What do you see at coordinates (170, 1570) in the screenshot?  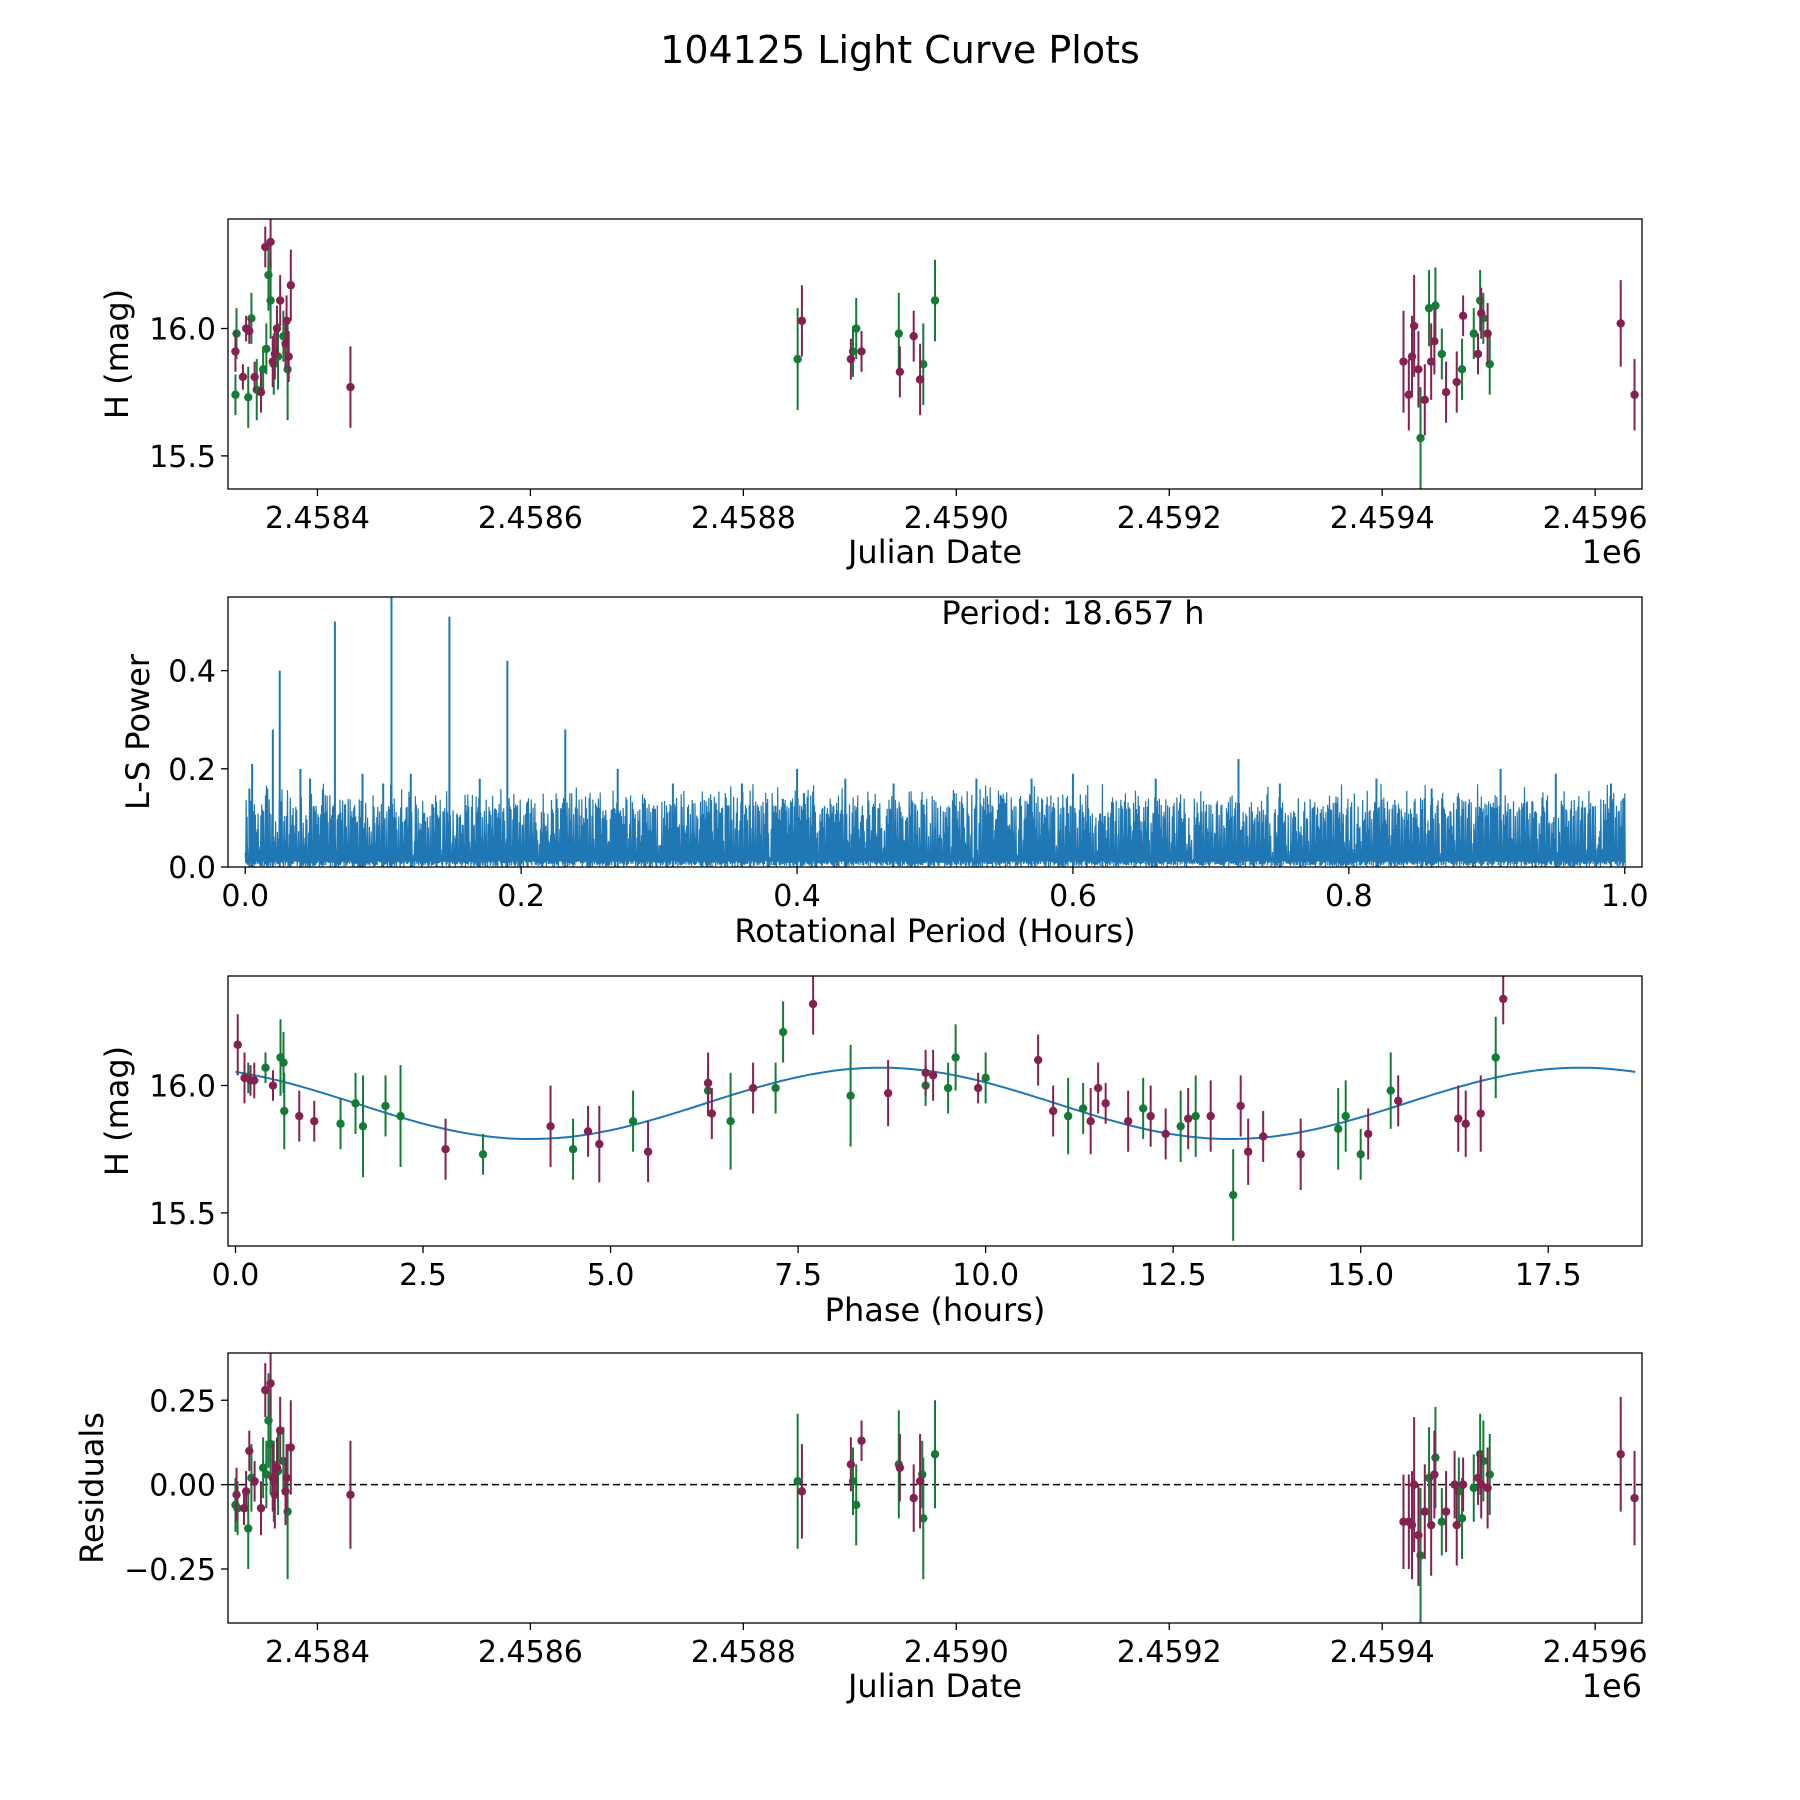 I see `resid-ytick-label: −0.25` at bounding box center [170, 1570].